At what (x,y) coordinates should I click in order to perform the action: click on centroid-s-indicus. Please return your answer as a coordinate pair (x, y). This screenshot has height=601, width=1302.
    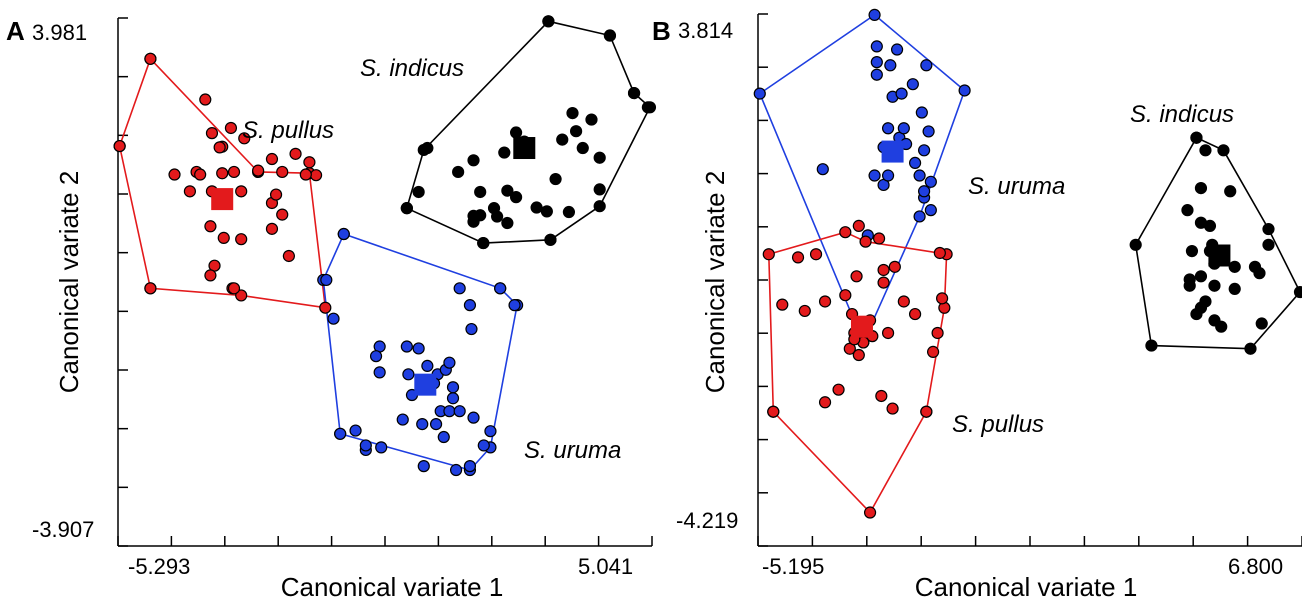
    Looking at the image, I should click on (1219, 255).